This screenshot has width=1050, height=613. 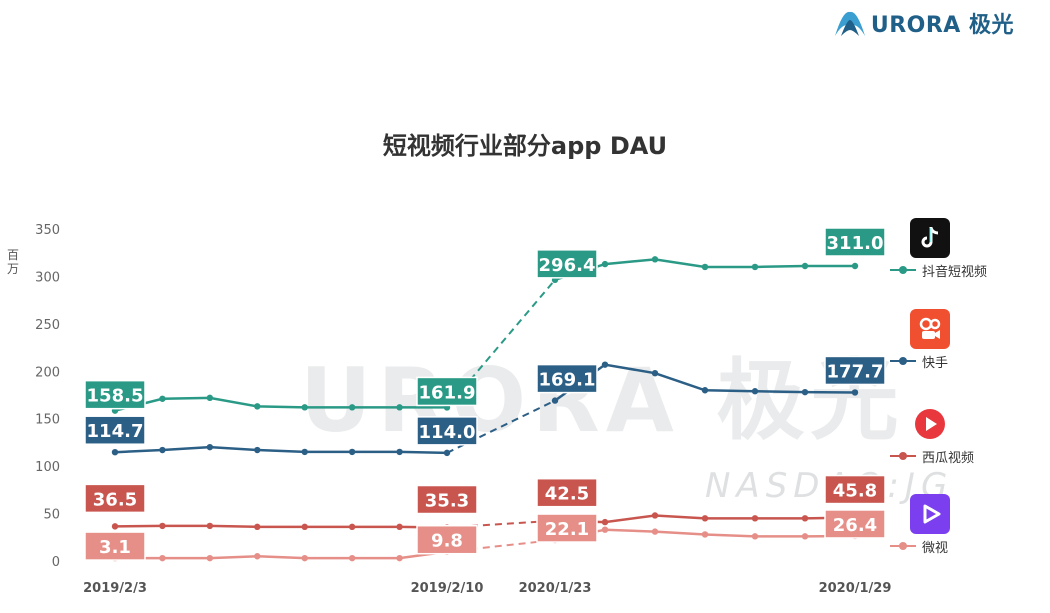 I want to click on data-label: 114.0, so click(x=447, y=432).